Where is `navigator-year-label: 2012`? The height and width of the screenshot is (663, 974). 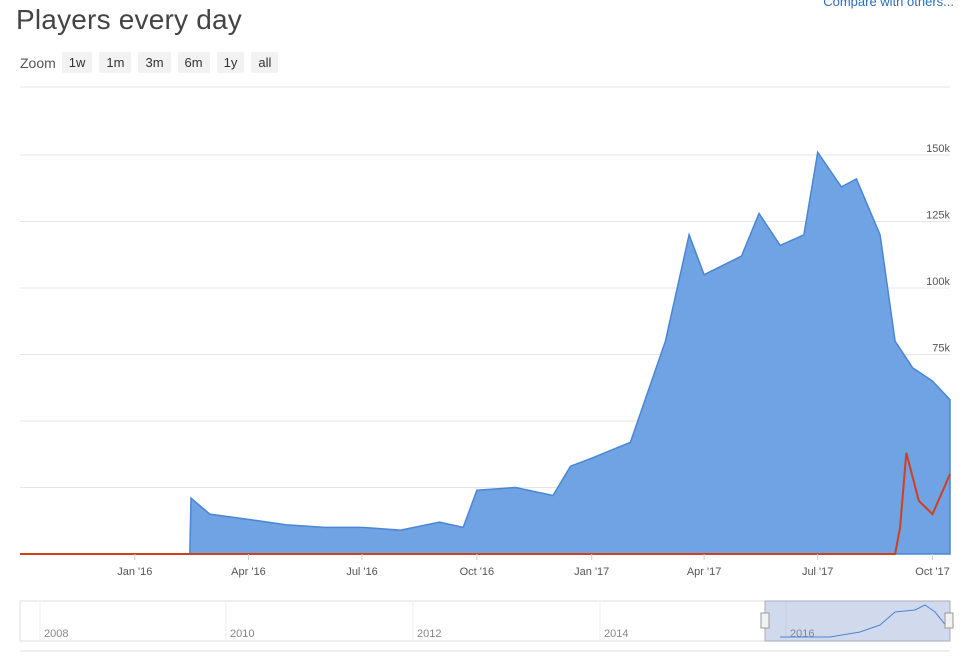
navigator-year-label: 2012 is located at coordinates (429, 634).